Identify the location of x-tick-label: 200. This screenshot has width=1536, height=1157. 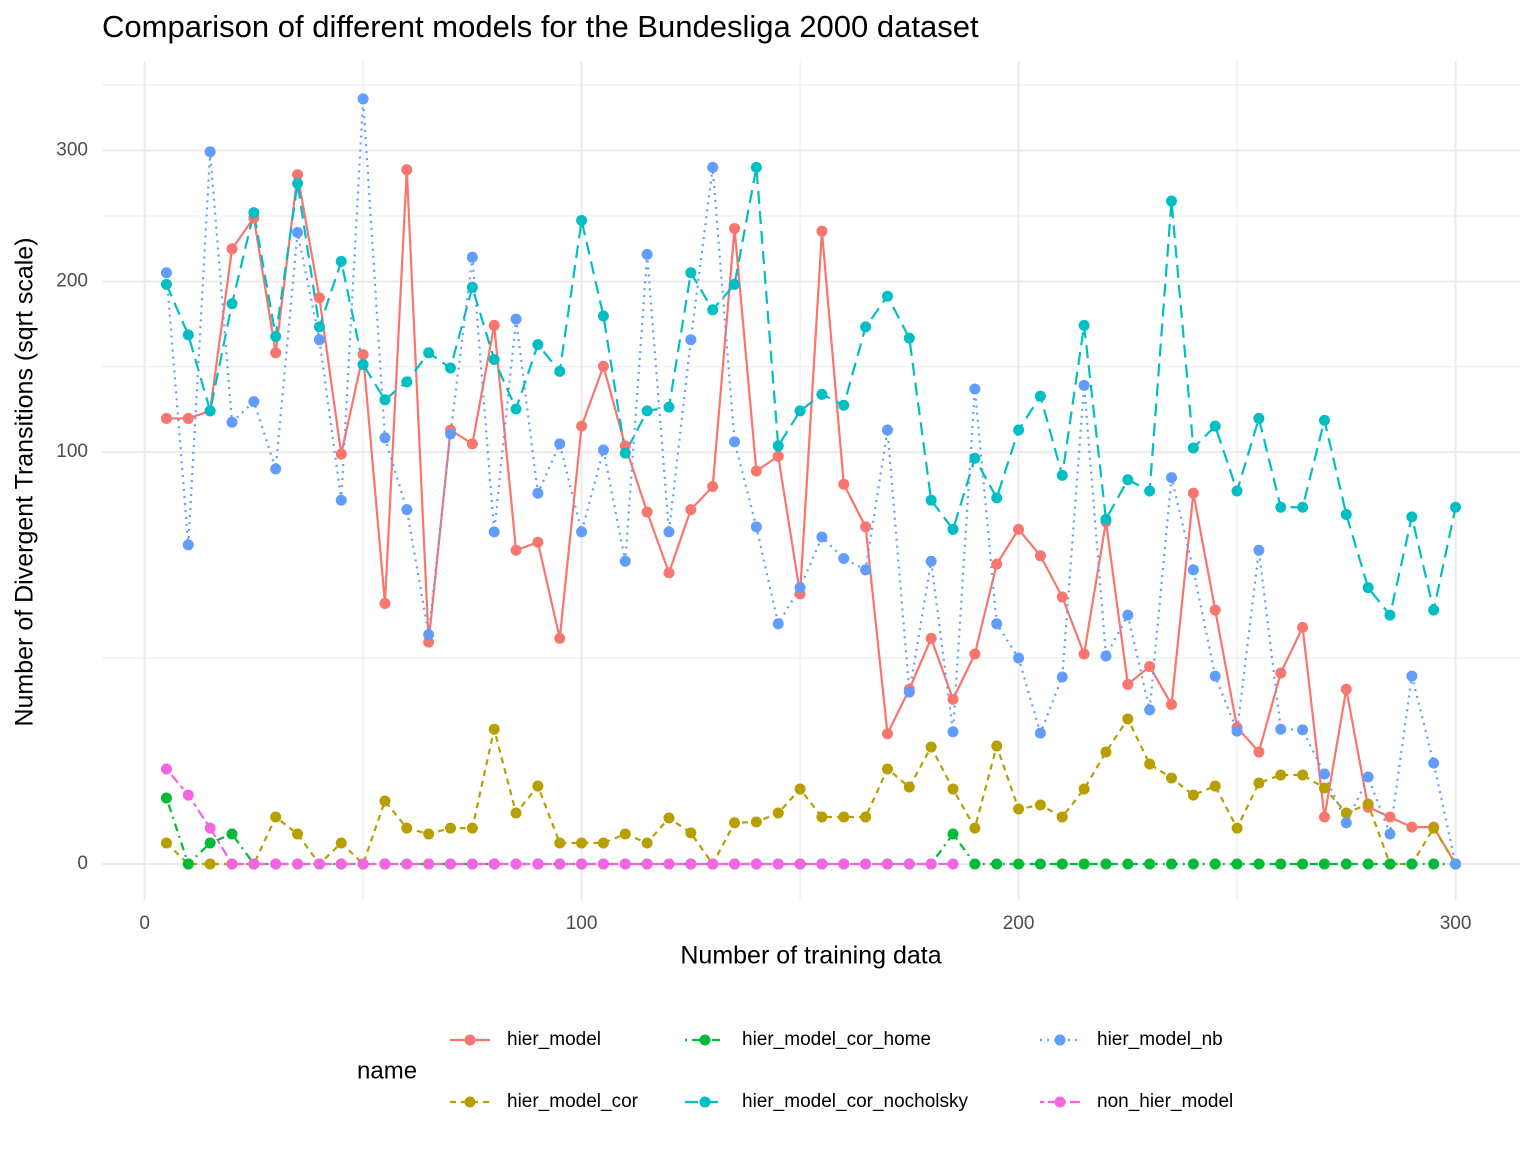
(1019, 923).